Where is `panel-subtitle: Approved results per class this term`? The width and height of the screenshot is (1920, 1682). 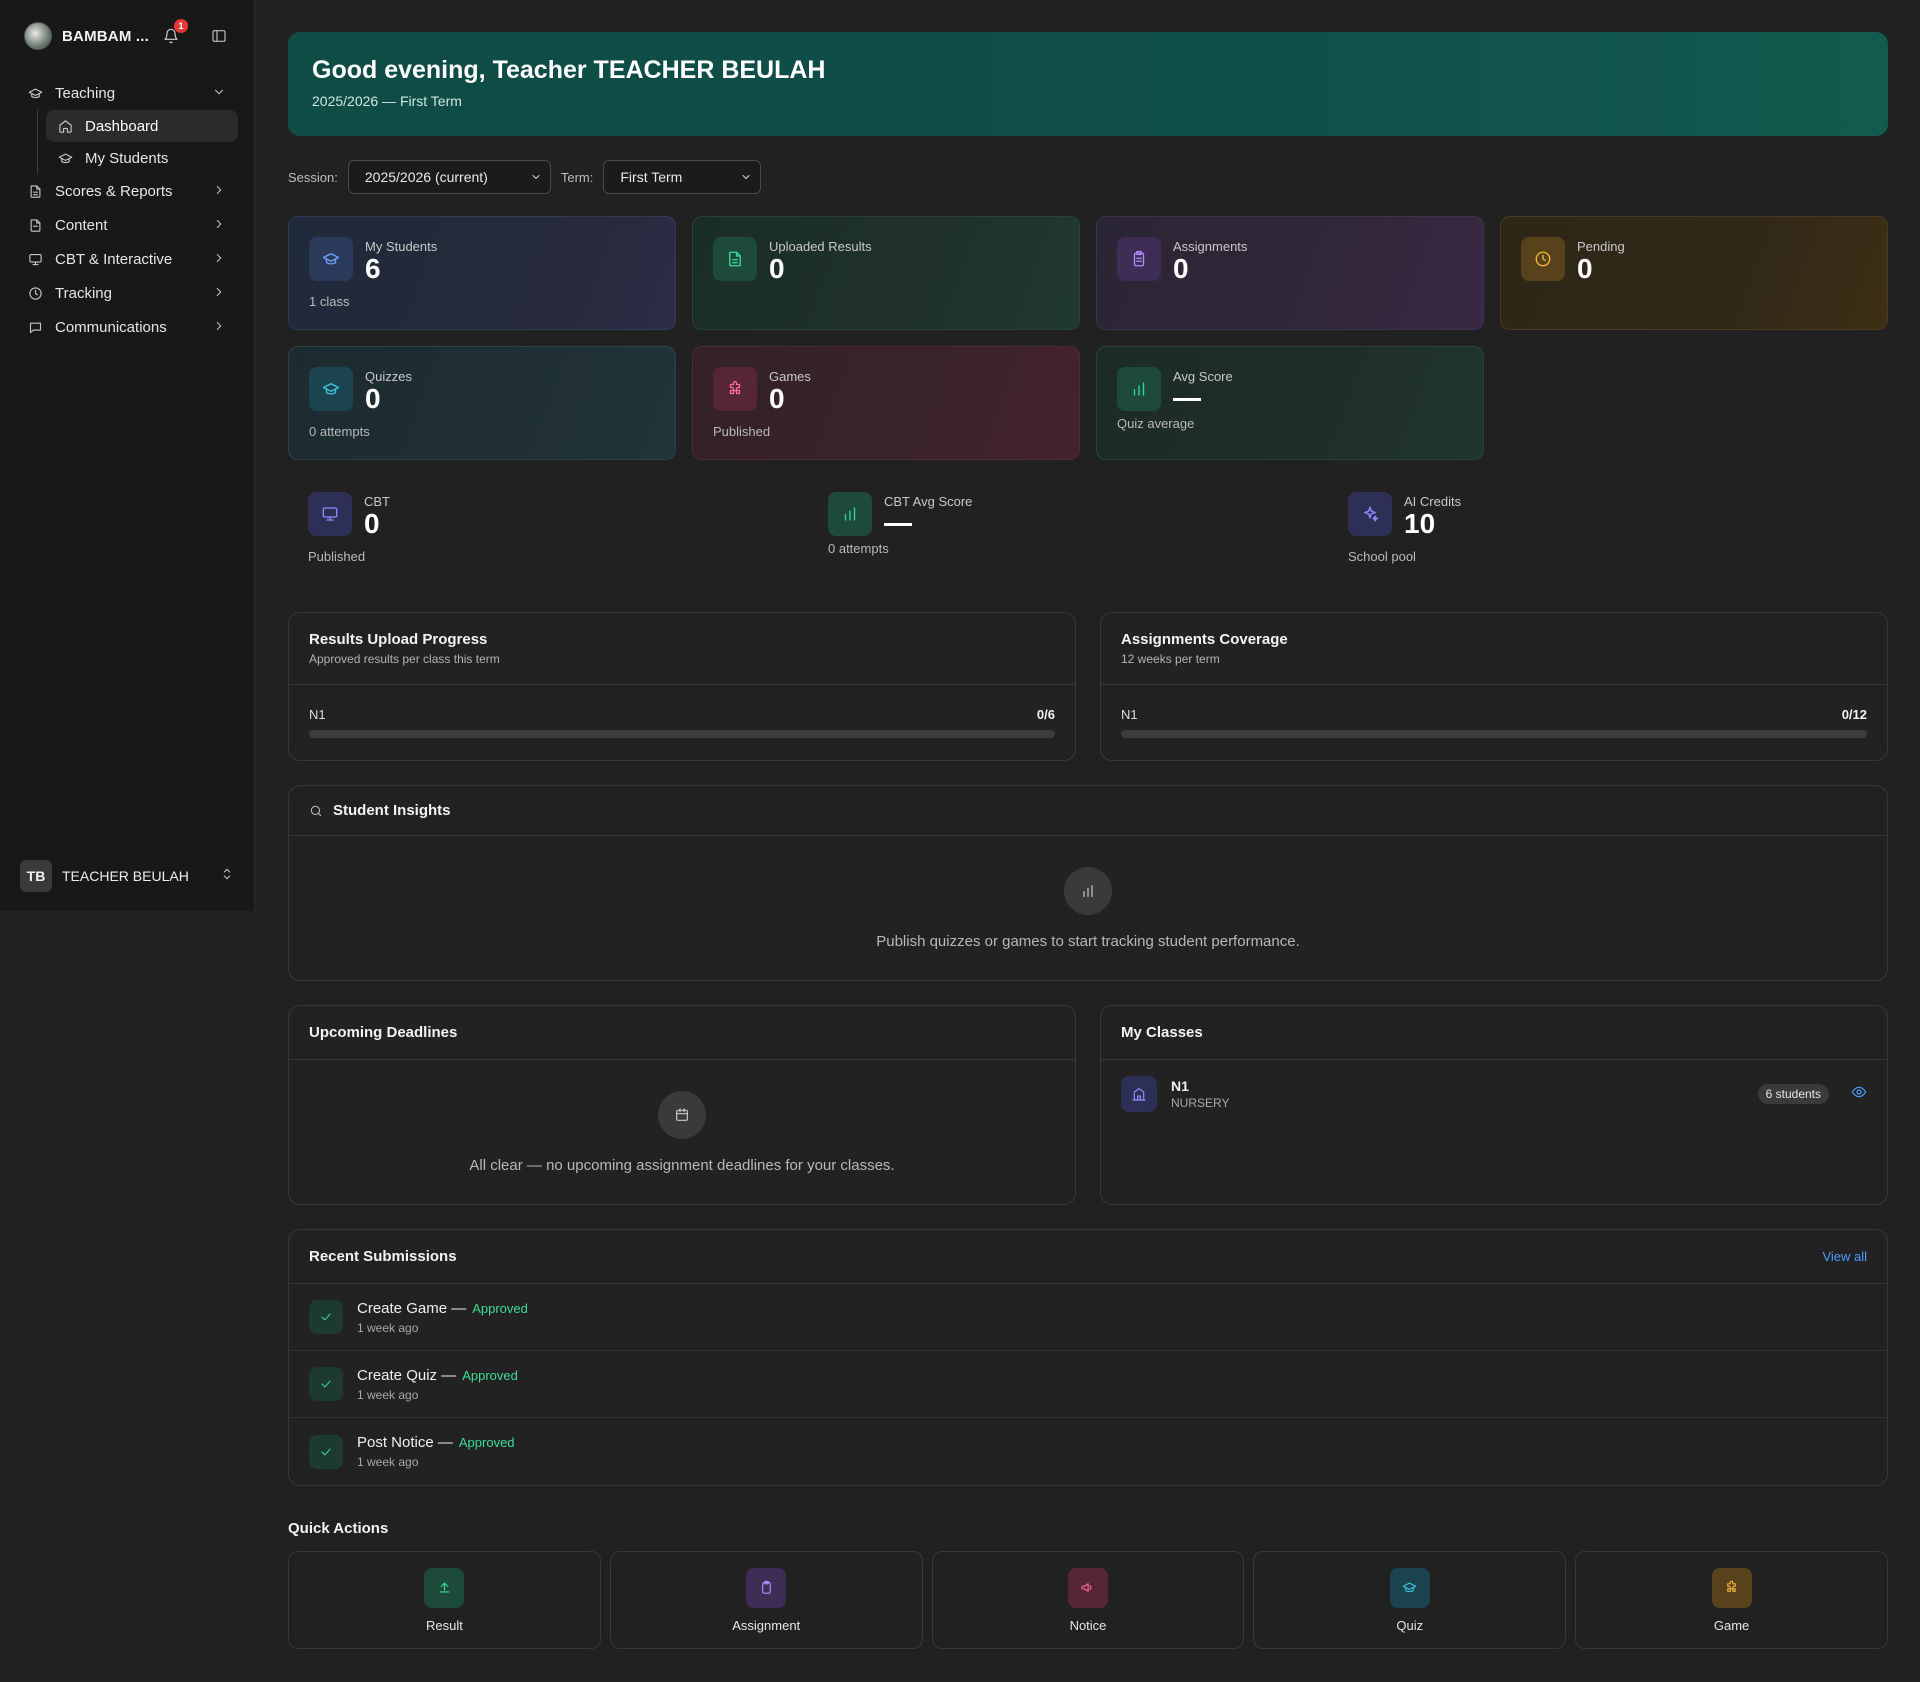 panel-subtitle: Approved results per class this term is located at coordinates (404, 659).